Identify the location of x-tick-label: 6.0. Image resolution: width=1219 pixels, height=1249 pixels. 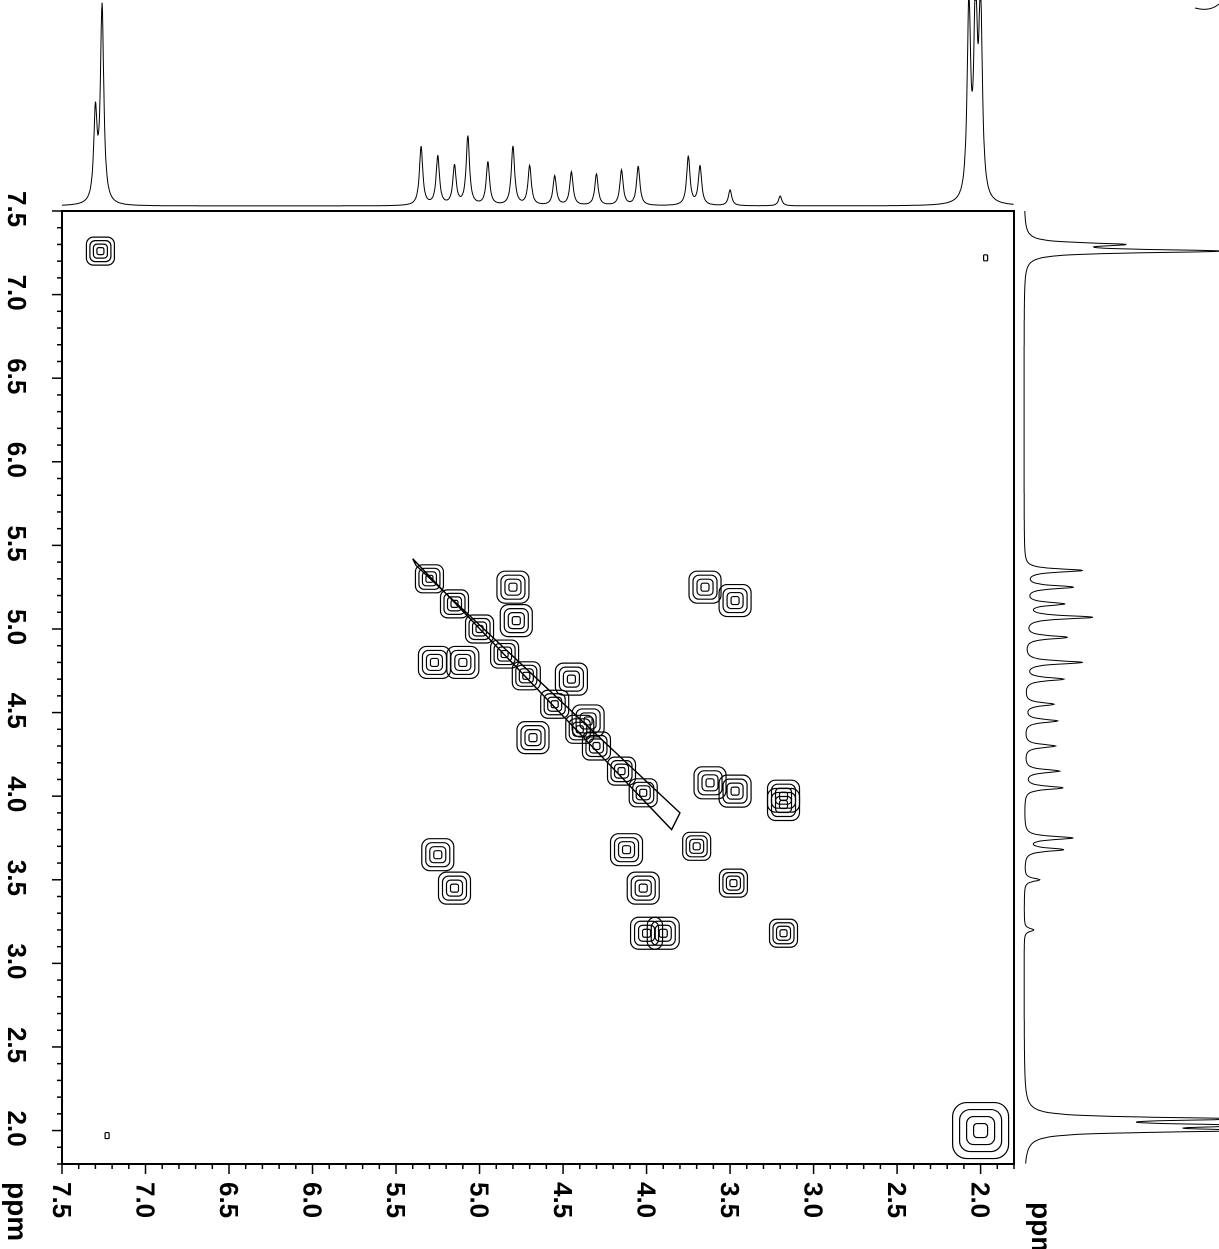
(313, 1200).